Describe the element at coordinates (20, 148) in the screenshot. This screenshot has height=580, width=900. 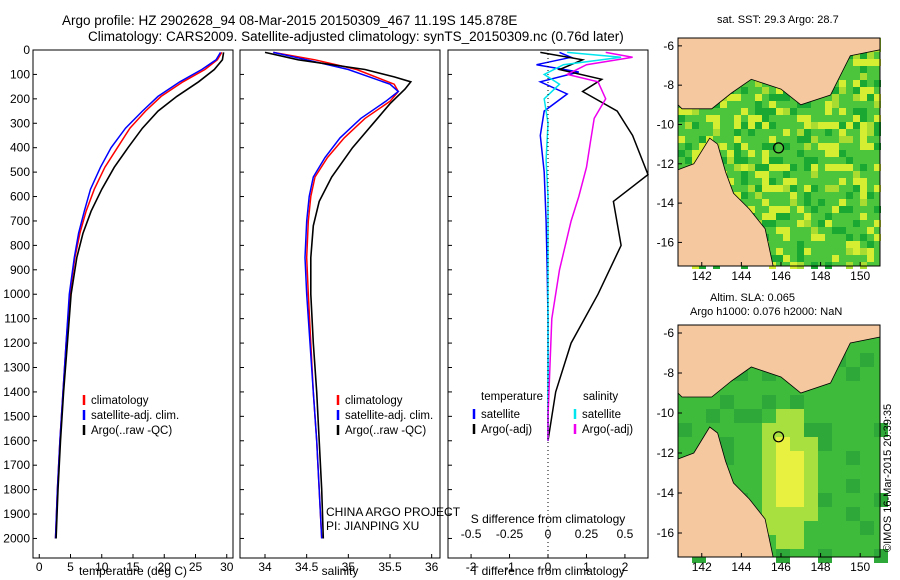
I see `depth-tick-label: 400` at that location.